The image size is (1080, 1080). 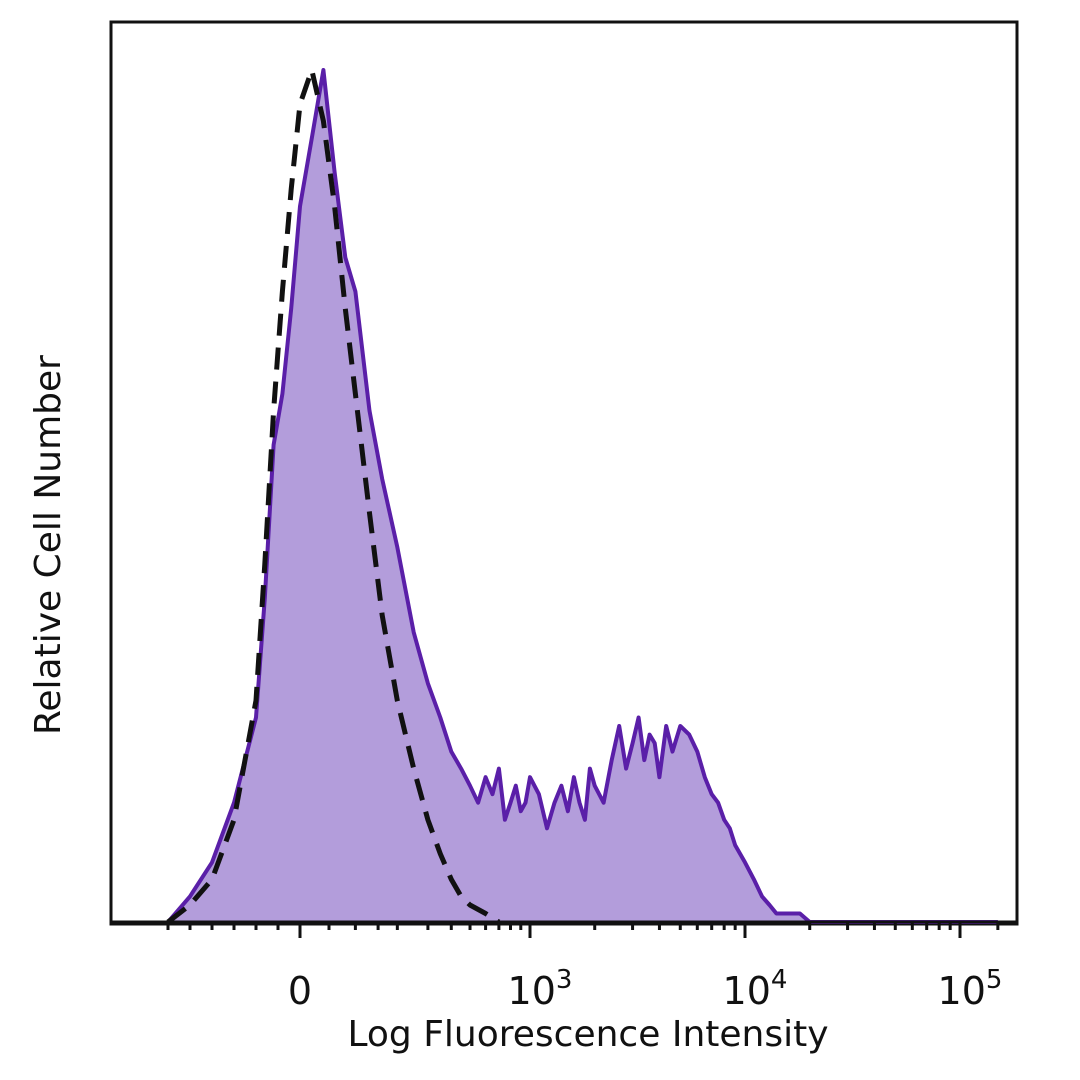 I want to click on x-axis-title: Log Fluorescence Intensity, so click(x=587, y=1034).